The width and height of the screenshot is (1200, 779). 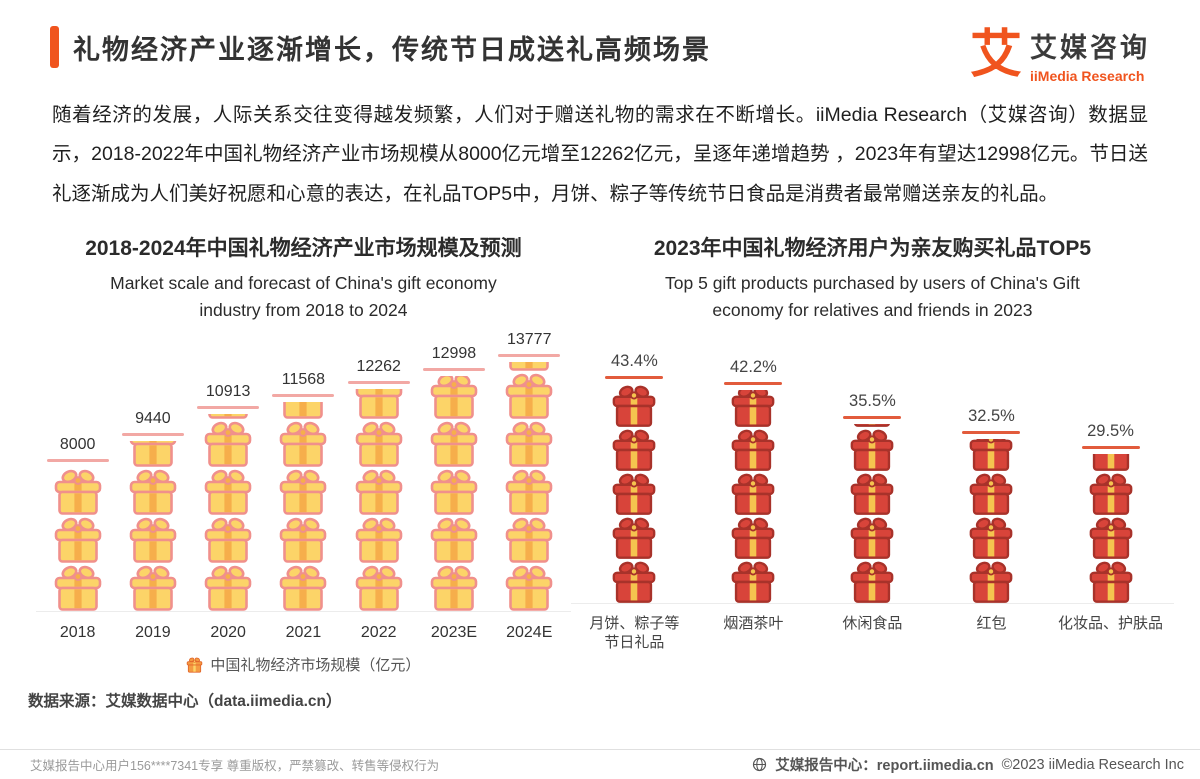 What do you see at coordinates (185, 702) in the screenshot?
I see `data-source-note: 数据来源：艾媒数据中心（data.iimedia.cn）` at bounding box center [185, 702].